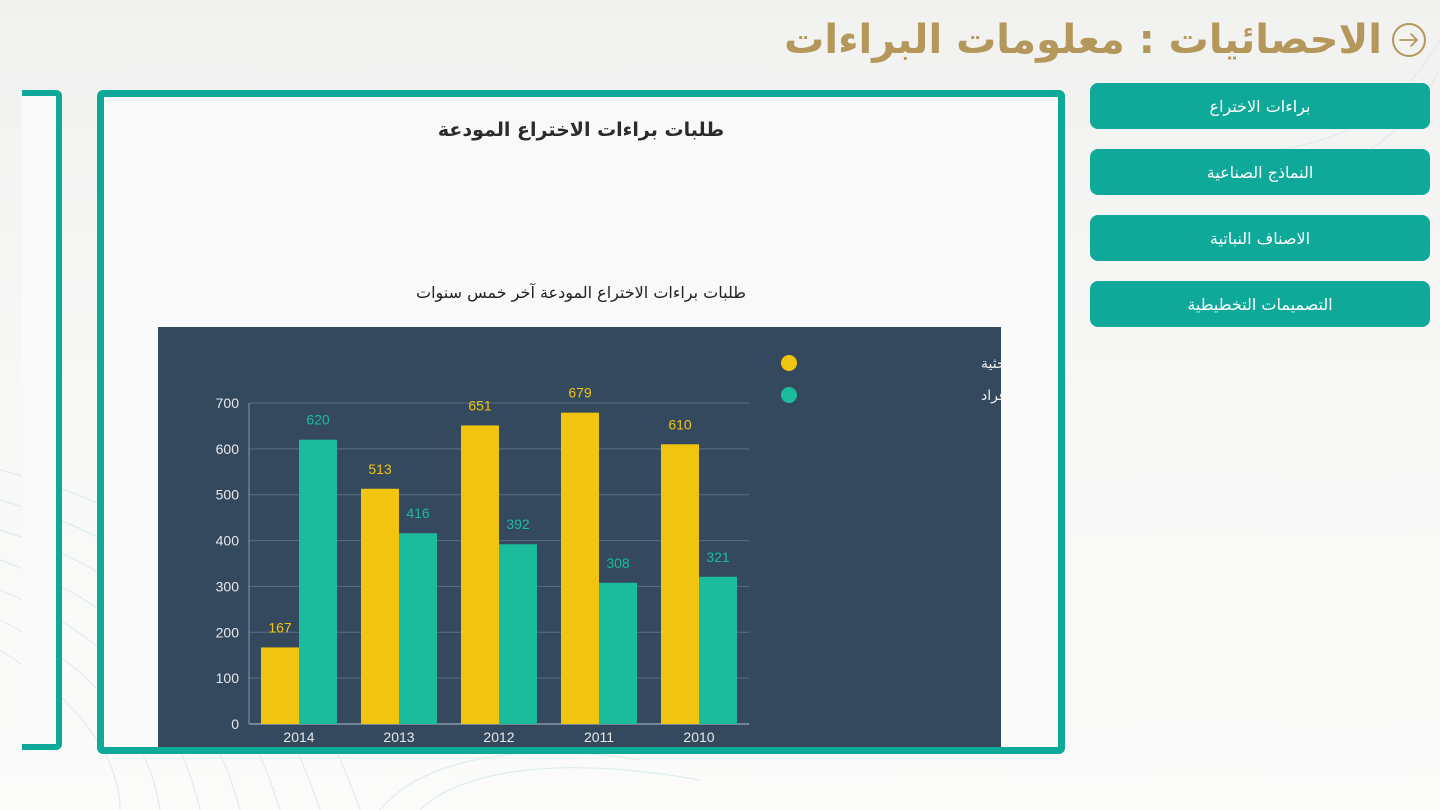 This screenshot has width=1440, height=810. Describe the element at coordinates (235, 724) in the screenshot. I see `y-tick-label: 0` at that location.